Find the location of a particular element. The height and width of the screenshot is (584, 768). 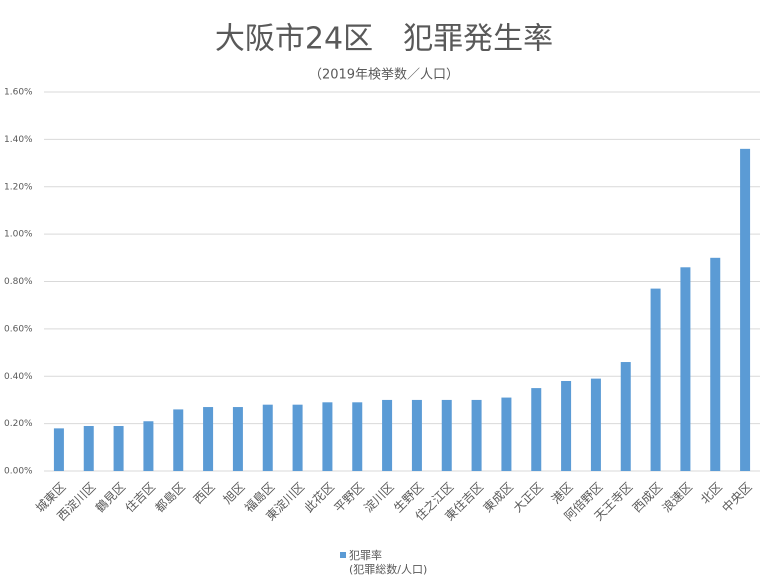

x-tick-label: 中央区 is located at coordinates (737, 497).